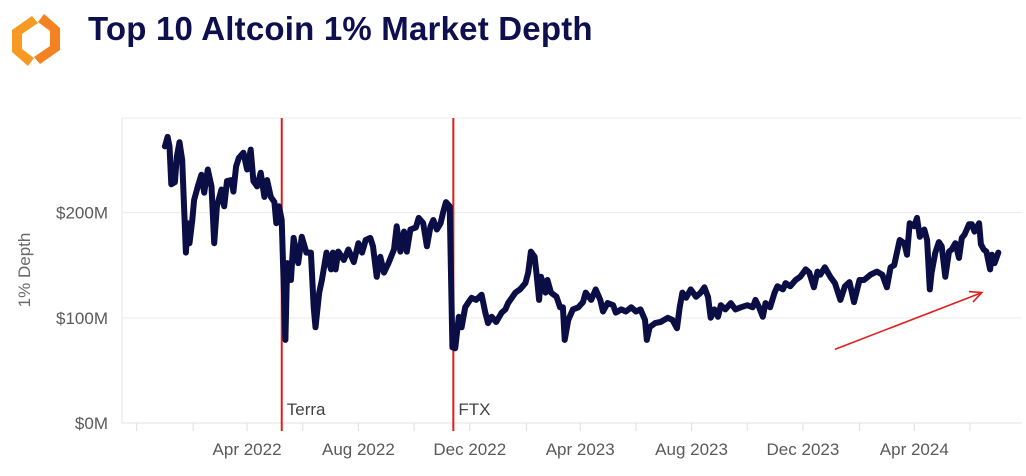 Image resolution: width=1026 pixels, height=476 pixels. I want to click on logo-right-bracket, so click(47, 39).